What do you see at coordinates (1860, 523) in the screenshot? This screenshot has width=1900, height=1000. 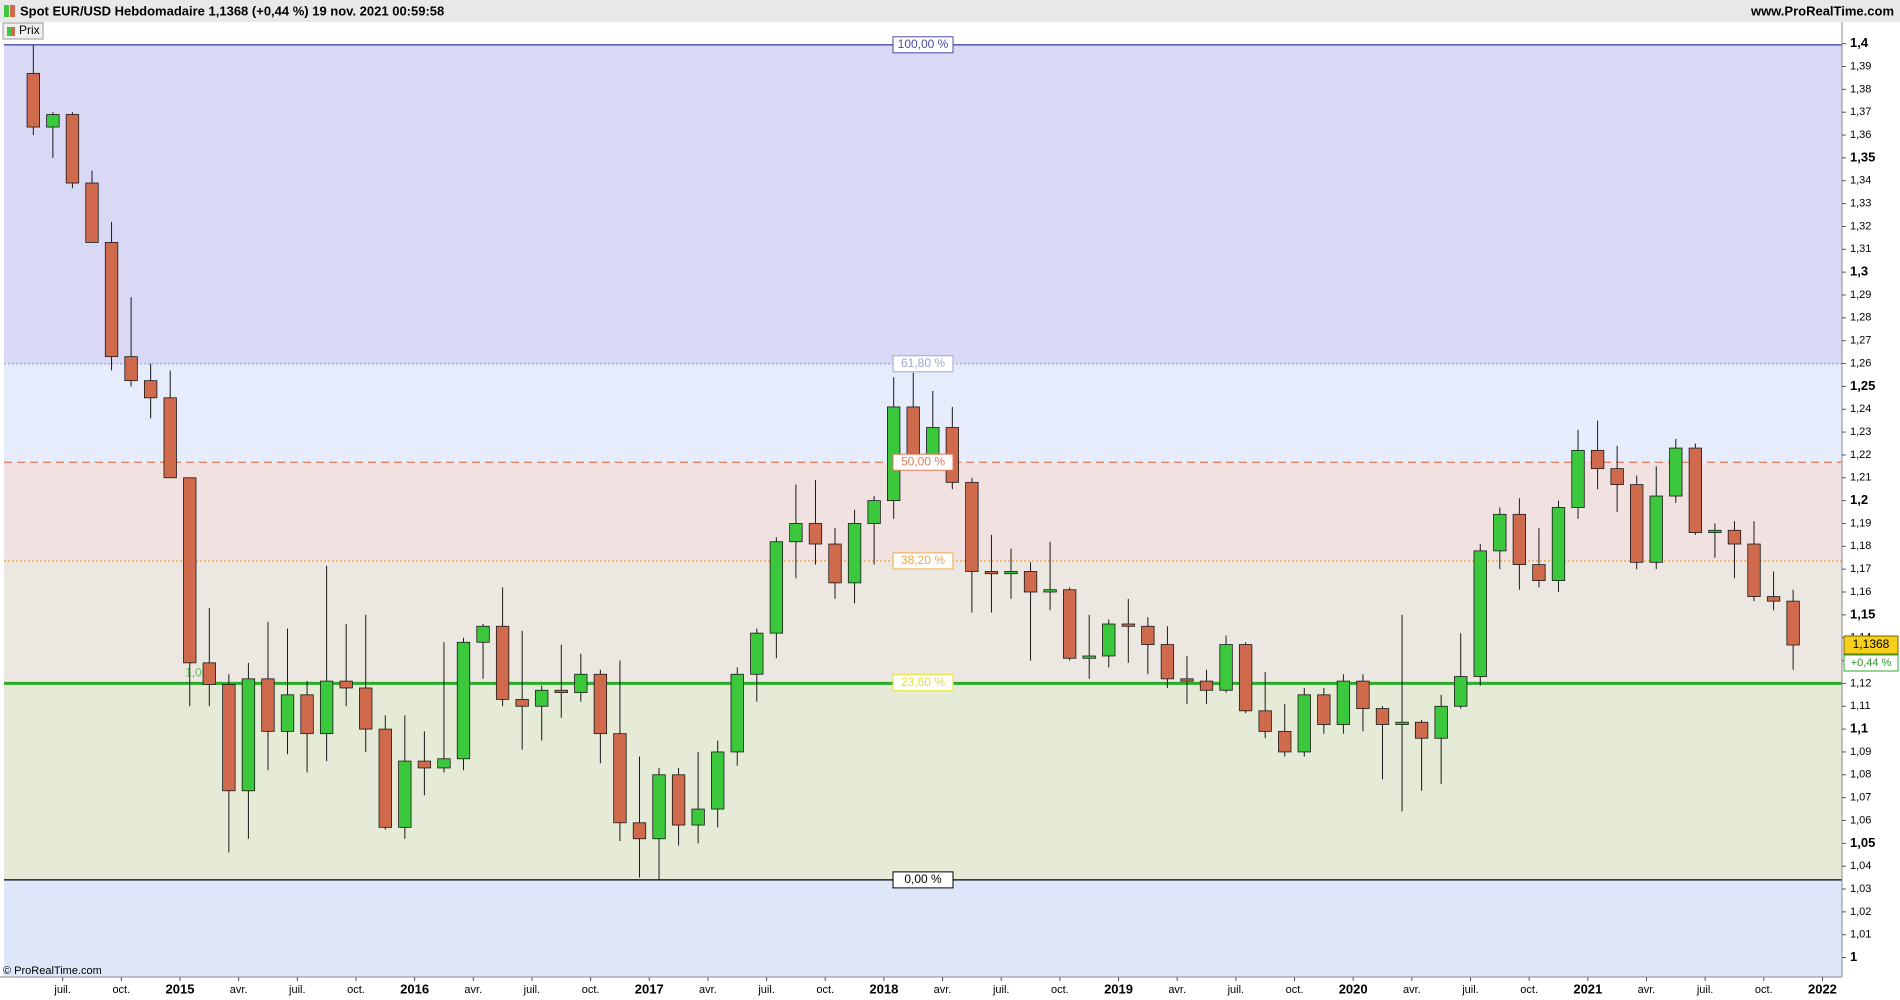 I see `y-tick-label: 1,19` at bounding box center [1860, 523].